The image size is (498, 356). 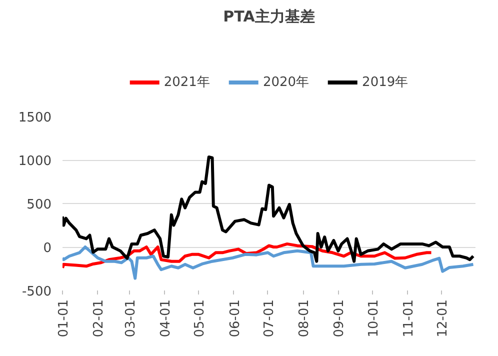 I want to click on chart-title: PTA主力基差, so click(x=269, y=17).